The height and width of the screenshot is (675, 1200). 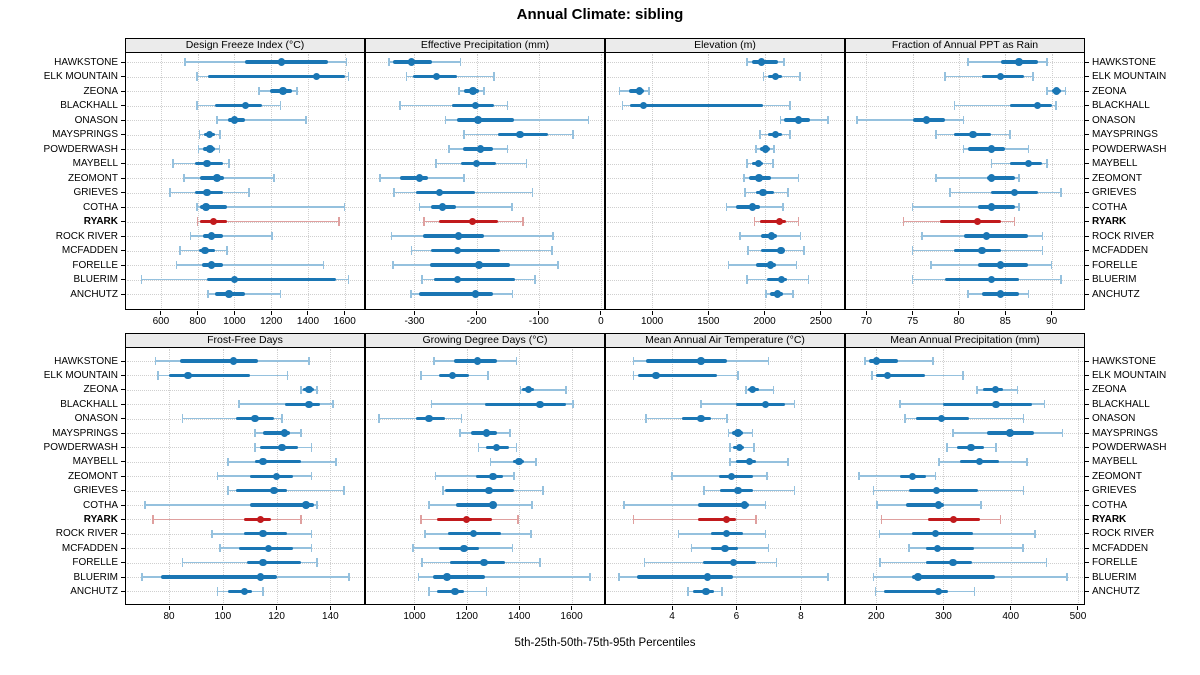 What do you see at coordinates (100, 91) in the screenshot?
I see `site-label-left: ZEONA` at bounding box center [100, 91].